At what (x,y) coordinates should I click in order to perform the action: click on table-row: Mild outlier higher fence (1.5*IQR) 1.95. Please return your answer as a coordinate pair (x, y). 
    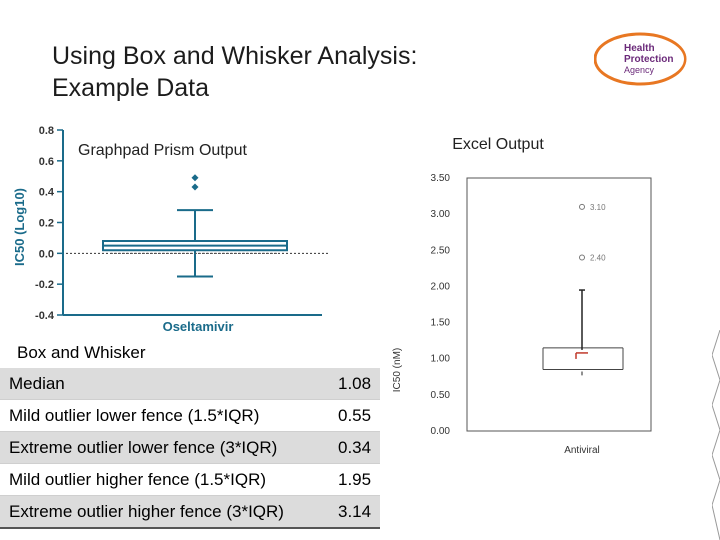
    Looking at the image, I should click on (190, 479).